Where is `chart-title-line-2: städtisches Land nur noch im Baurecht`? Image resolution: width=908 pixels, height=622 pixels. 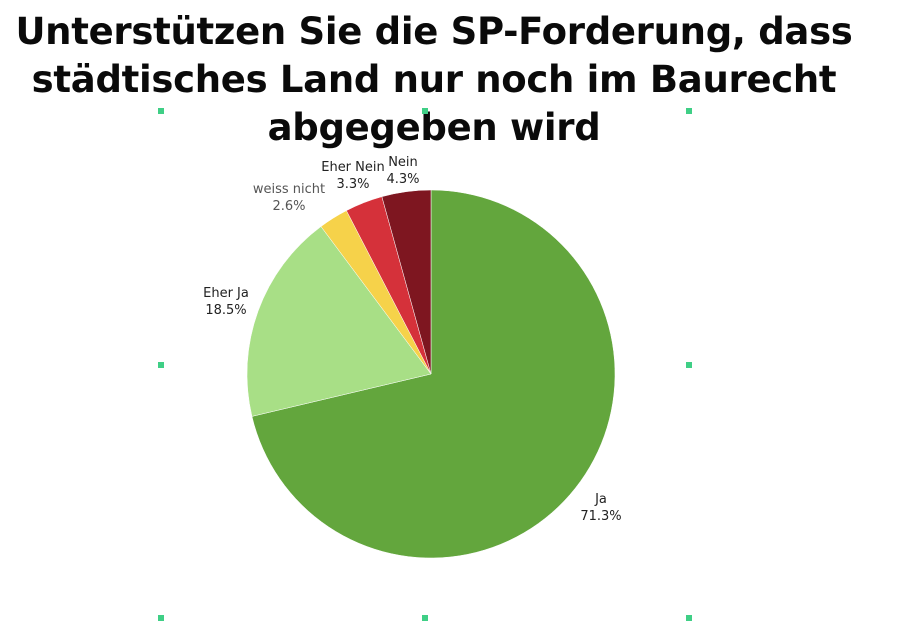
chart-title-line-2: städtisches Land nur noch im Baurecht is located at coordinates (434, 79).